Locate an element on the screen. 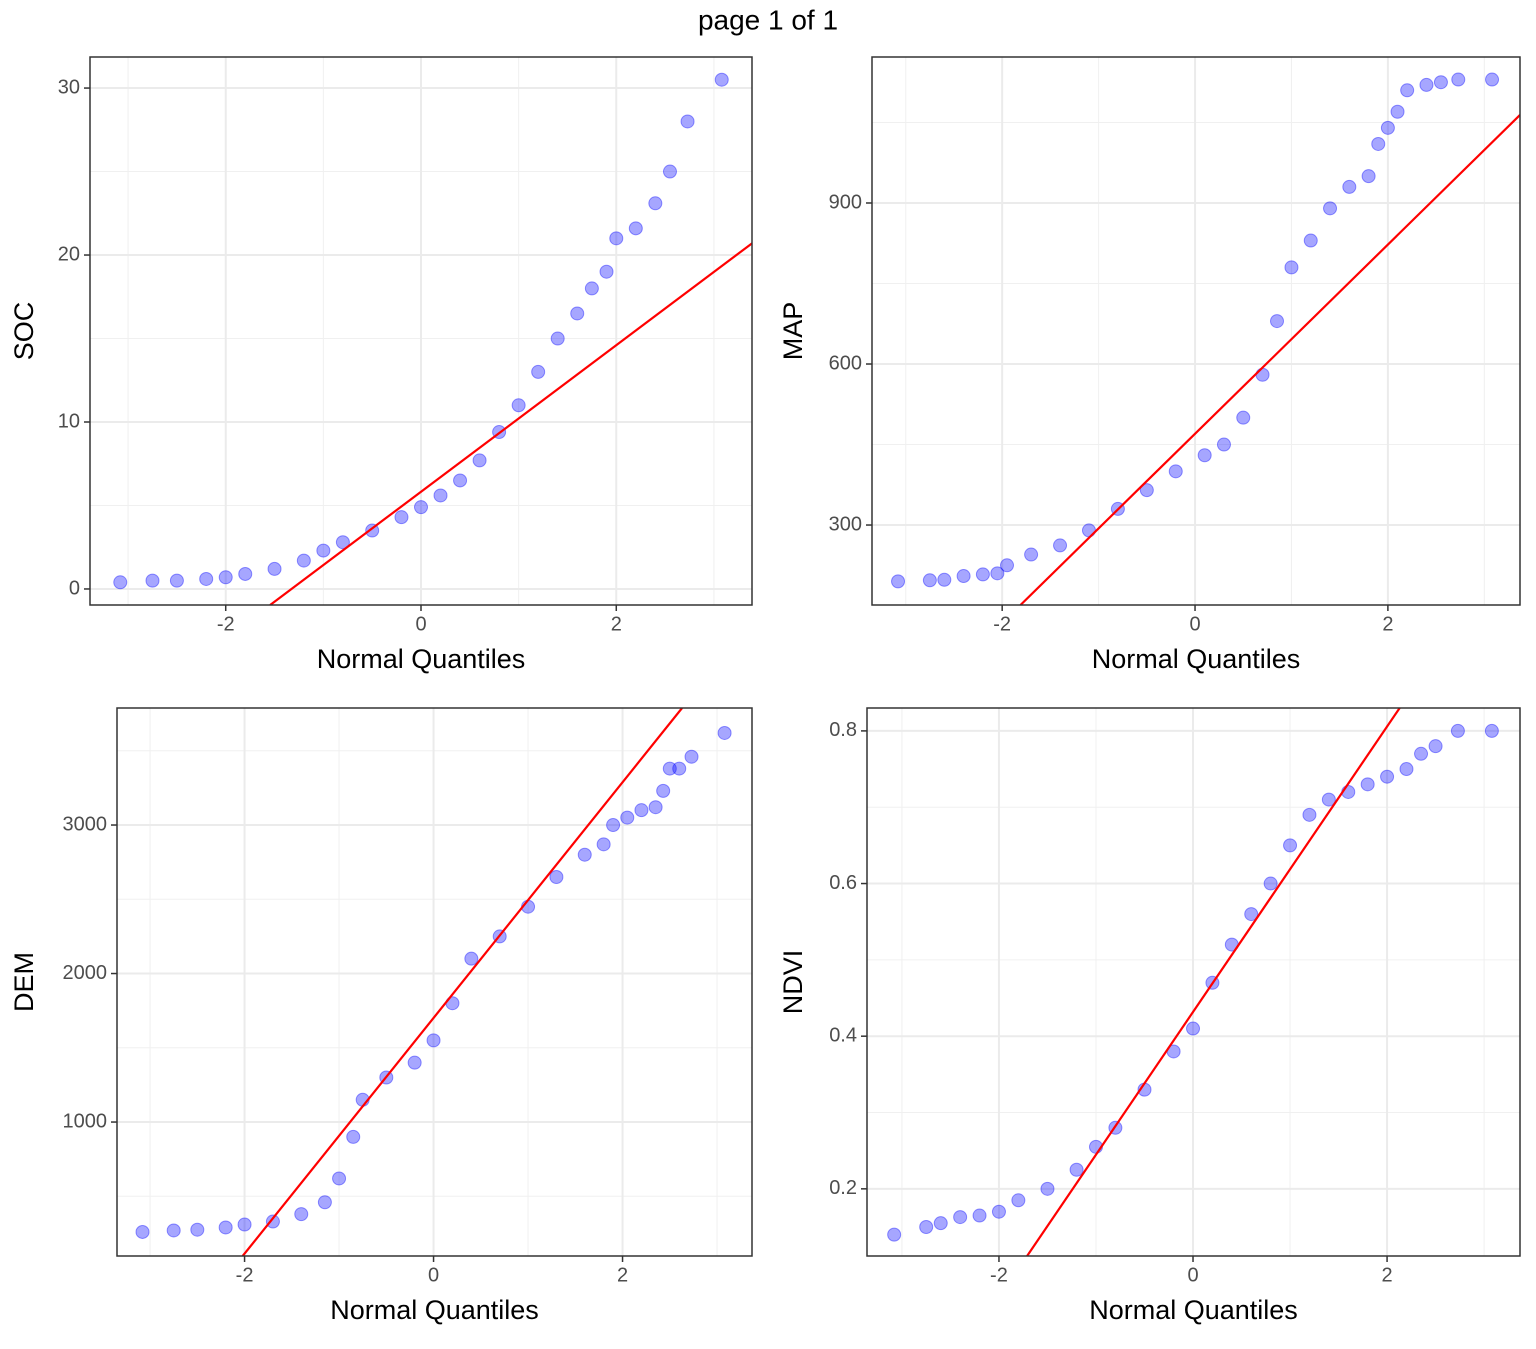  y-axis-label: MAP is located at coordinates (793, 331).